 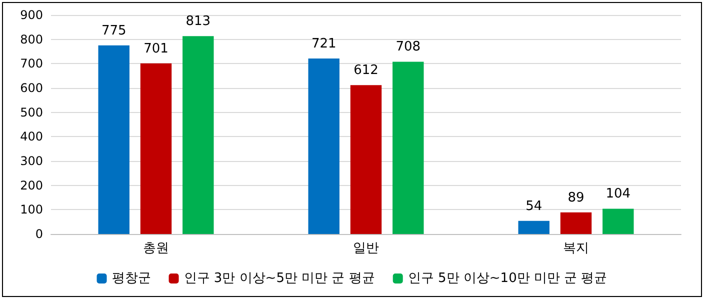 I want to click on data-label: 104, so click(x=618, y=194).